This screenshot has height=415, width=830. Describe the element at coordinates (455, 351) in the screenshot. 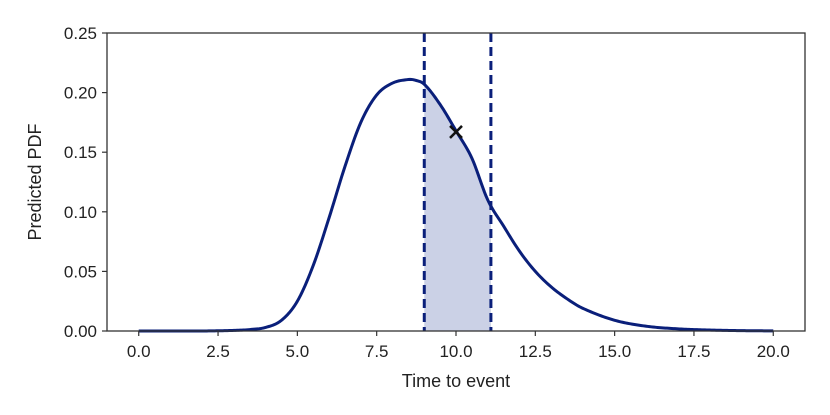

I see `x-tick-label: 10.0` at that location.